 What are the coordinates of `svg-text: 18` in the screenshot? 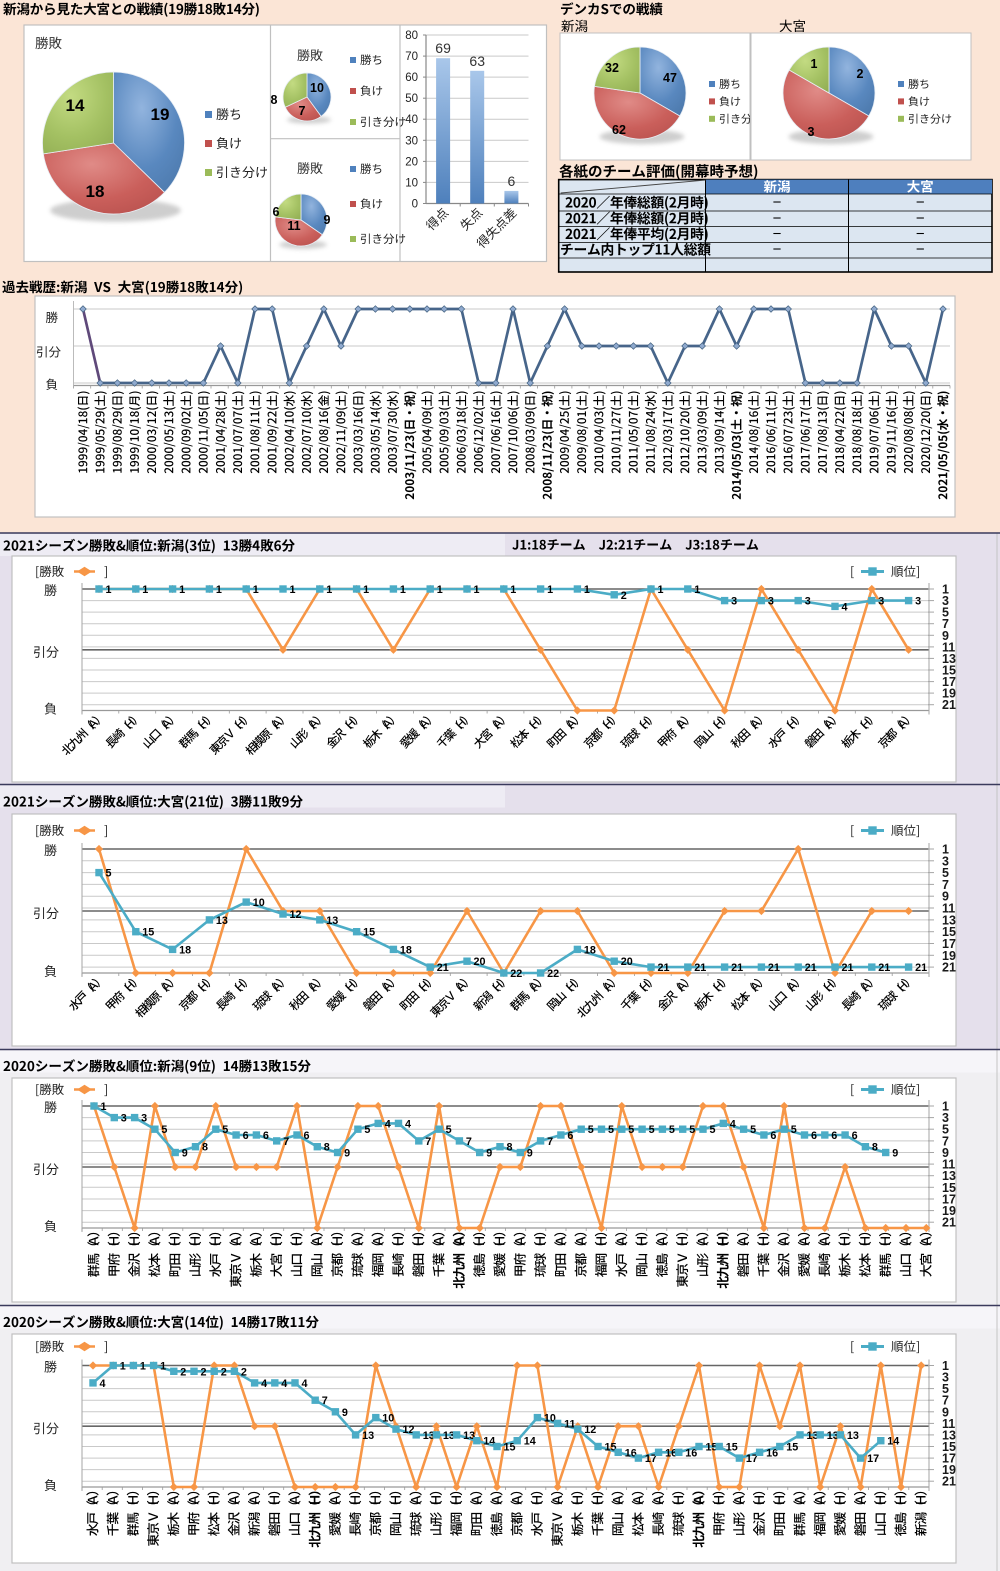 It's located at (185, 950).